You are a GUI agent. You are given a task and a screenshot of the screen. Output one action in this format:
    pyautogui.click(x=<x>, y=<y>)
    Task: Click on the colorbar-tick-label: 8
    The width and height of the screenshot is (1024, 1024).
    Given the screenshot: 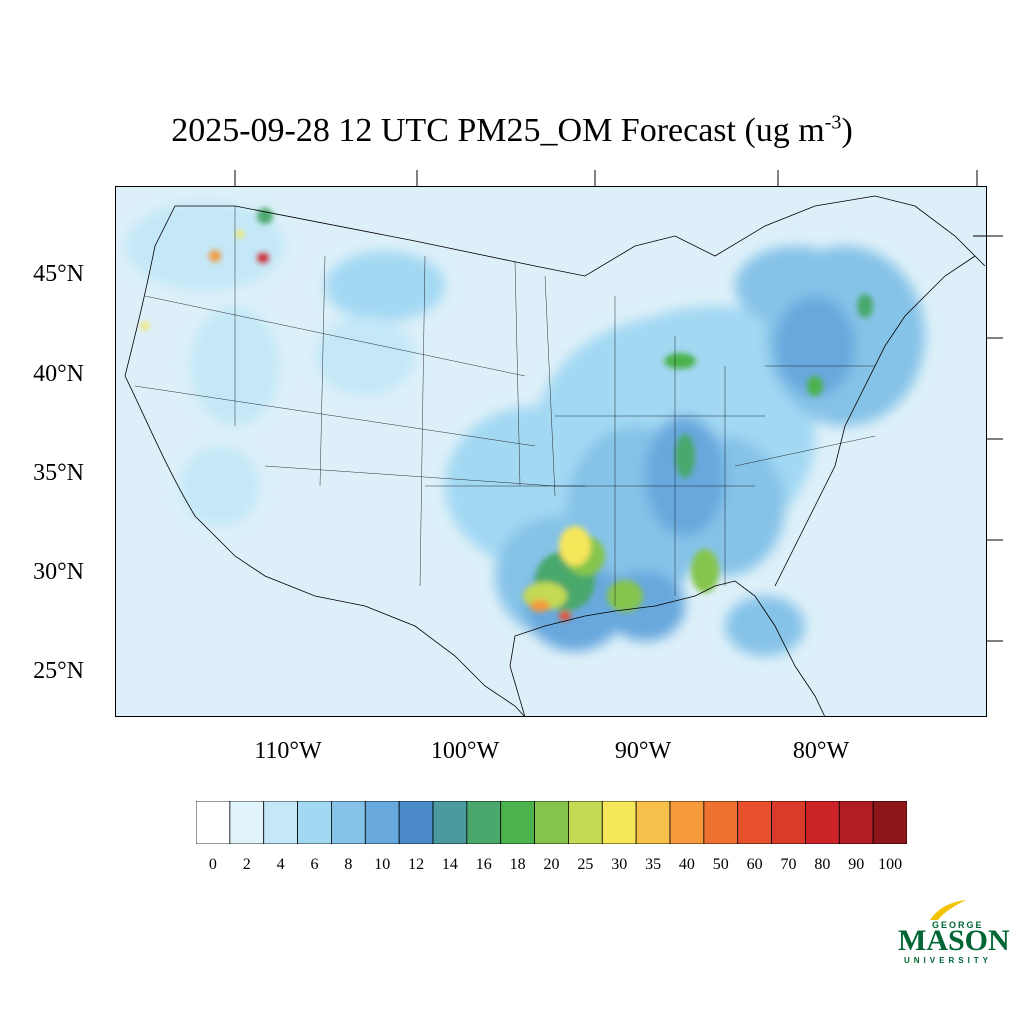 What is the action you would take?
    pyautogui.click(x=348, y=864)
    